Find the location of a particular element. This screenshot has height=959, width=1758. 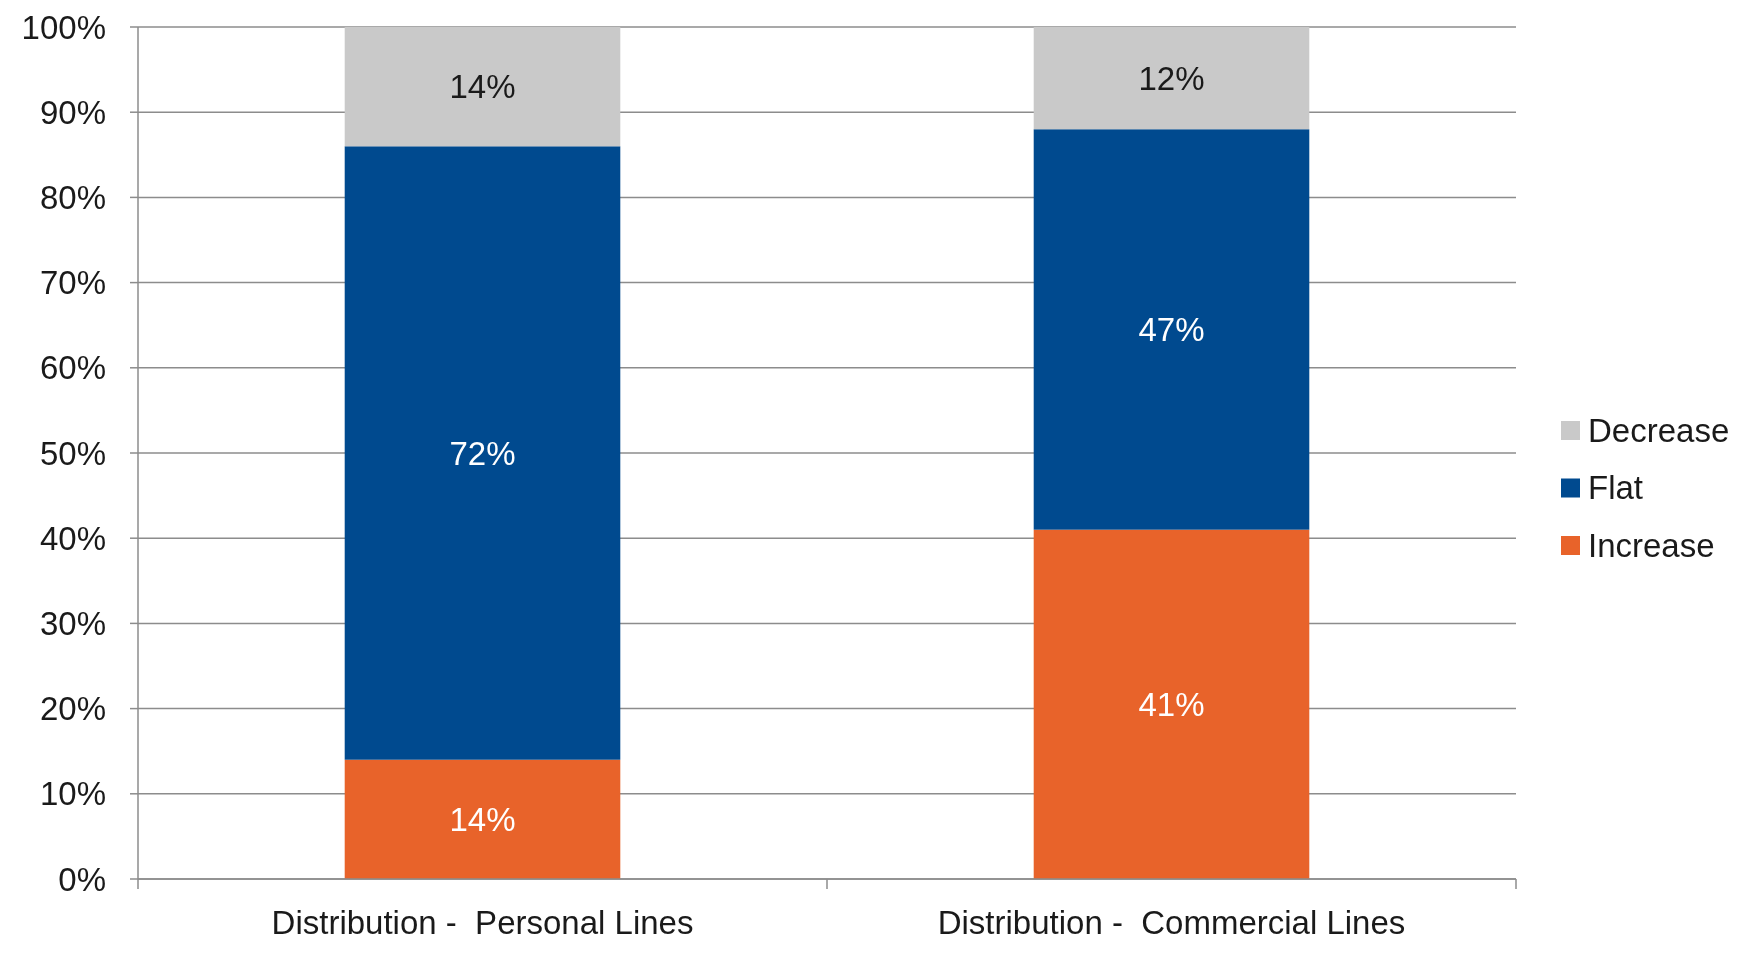

text: 41% is located at coordinates (1171, 704).